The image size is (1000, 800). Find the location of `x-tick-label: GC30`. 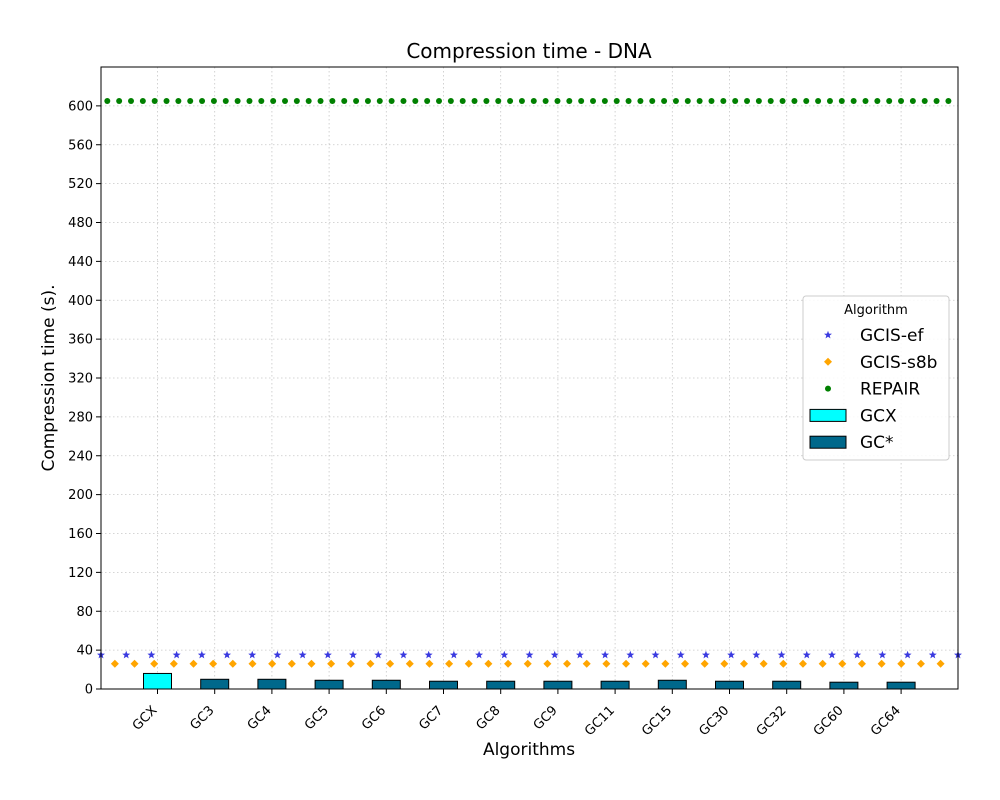

x-tick-label: GC30 is located at coordinates (714, 721).